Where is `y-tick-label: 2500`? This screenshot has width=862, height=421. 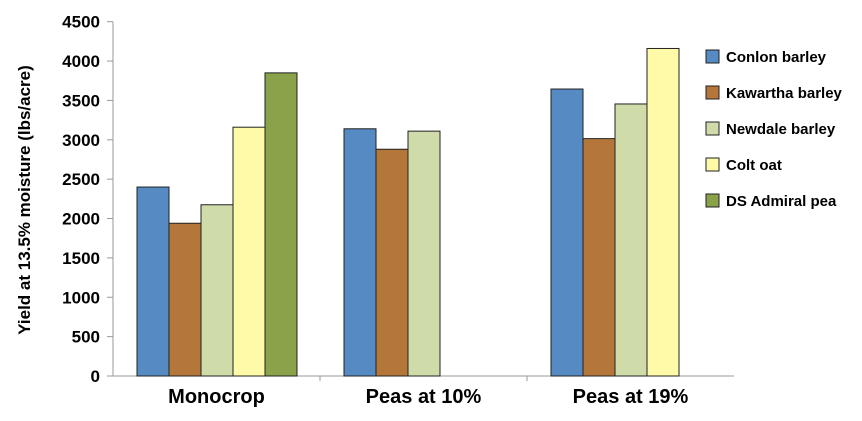 y-tick-label: 2500 is located at coordinates (81, 179).